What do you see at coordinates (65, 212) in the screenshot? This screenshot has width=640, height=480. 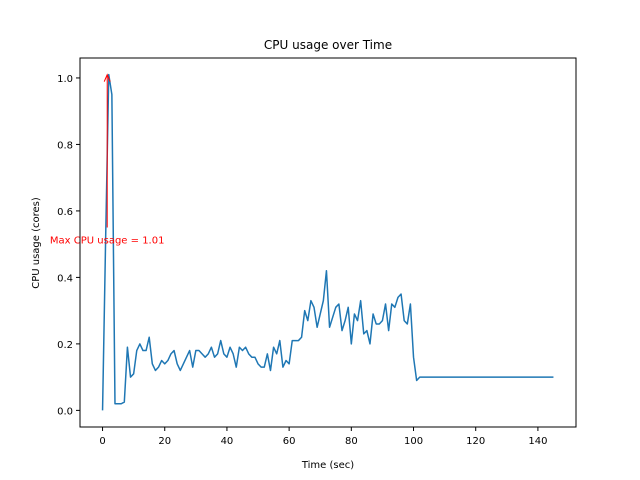 I see `y-tick-label: 0.6` at bounding box center [65, 212].